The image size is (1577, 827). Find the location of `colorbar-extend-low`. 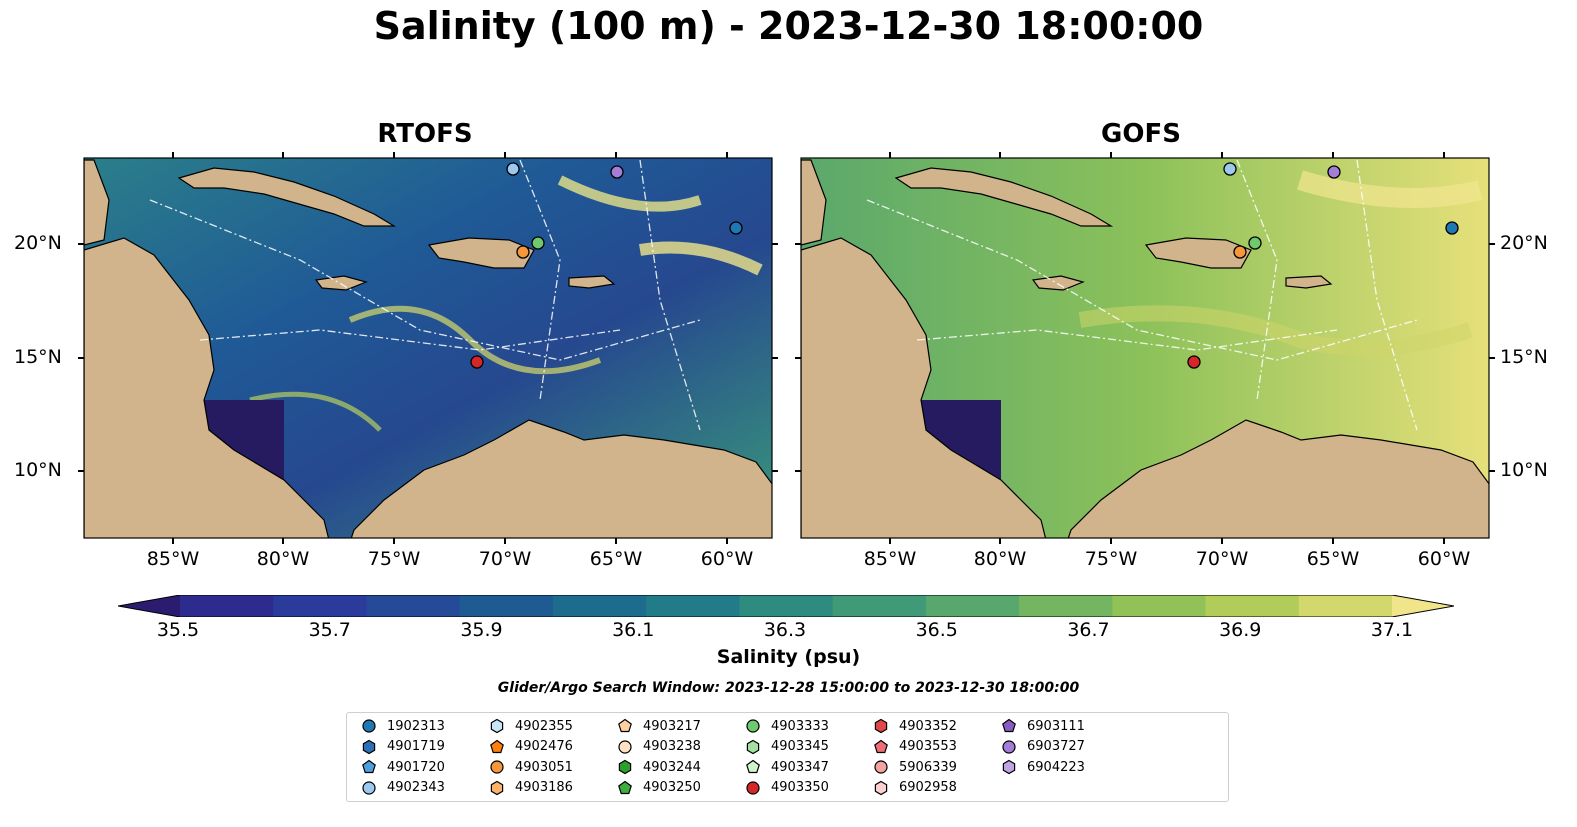

colorbar-extend-low is located at coordinates (149, 606).